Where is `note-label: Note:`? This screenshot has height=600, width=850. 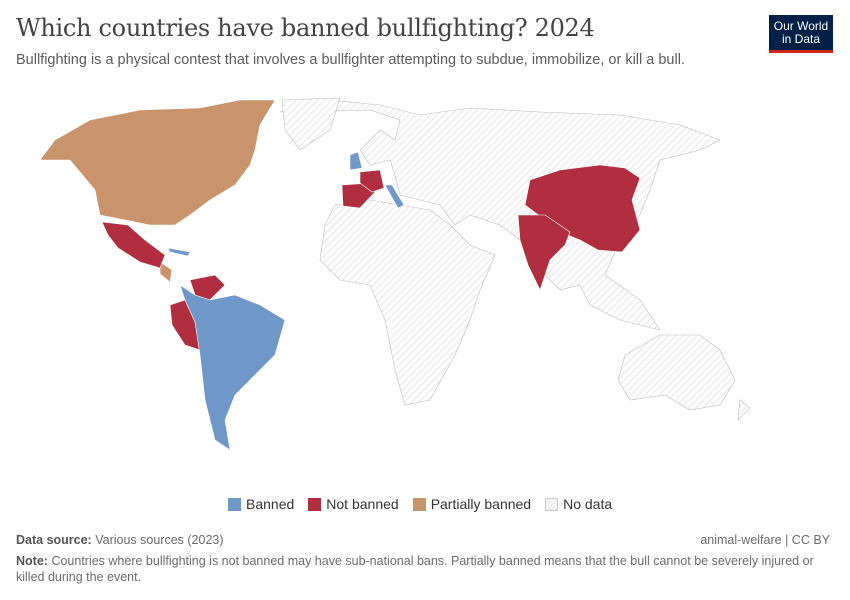
note-label: Note: is located at coordinates (32, 561).